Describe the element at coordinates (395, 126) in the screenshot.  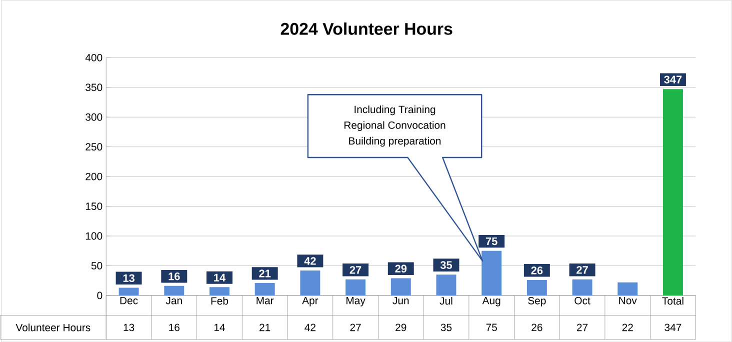
I see `annotation: Regional Convocation` at that location.